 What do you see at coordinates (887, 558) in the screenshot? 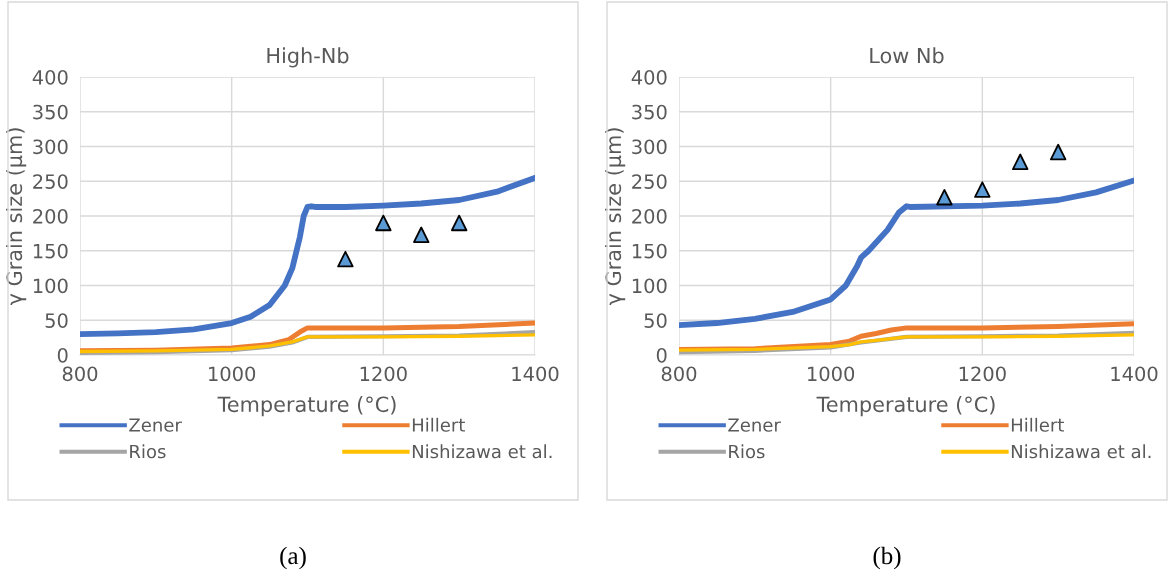
I see `text: (b)` at bounding box center [887, 558].